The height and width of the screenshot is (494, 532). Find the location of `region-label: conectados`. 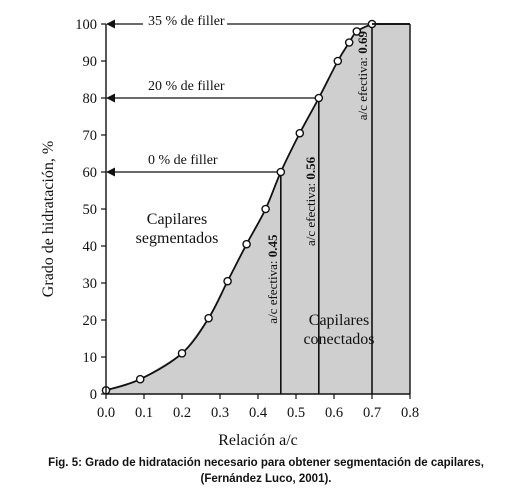

region-label: conectados is located at coordinates (338, 339).